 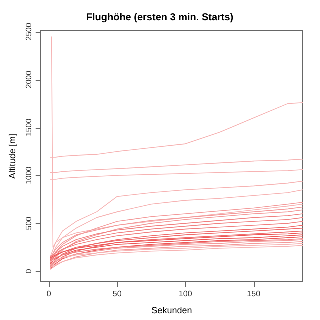 What do you see at coordinates (185, 294) in the screenshot?
I see `x-tick-label: 100` at bounding box center [185, 294].